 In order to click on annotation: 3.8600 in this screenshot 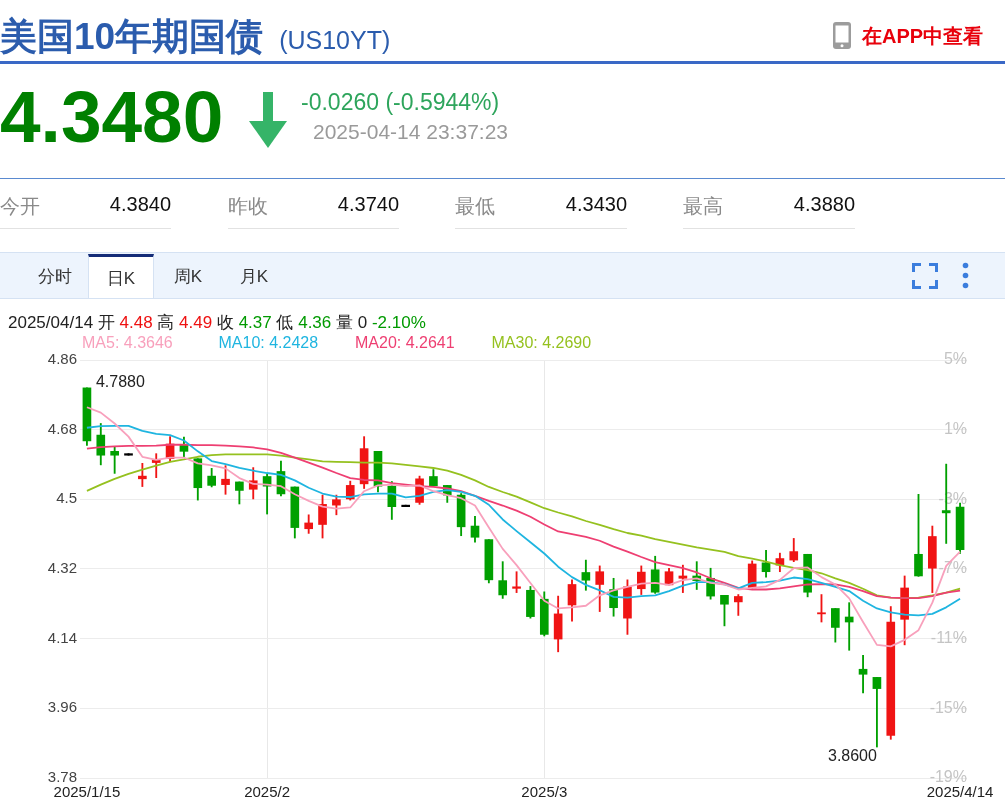, I will do `click(852, 756)`.